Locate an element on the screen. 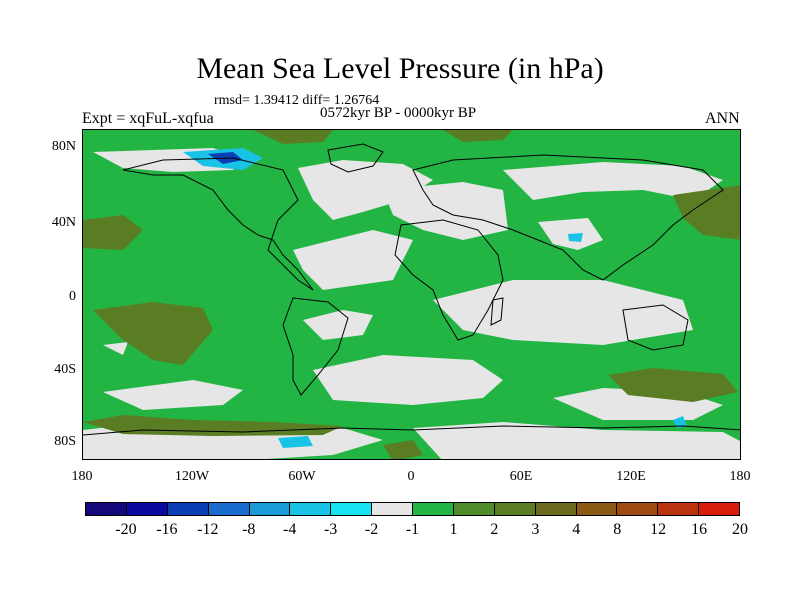  legend-label: 2 is located at coordinates (494, 529).